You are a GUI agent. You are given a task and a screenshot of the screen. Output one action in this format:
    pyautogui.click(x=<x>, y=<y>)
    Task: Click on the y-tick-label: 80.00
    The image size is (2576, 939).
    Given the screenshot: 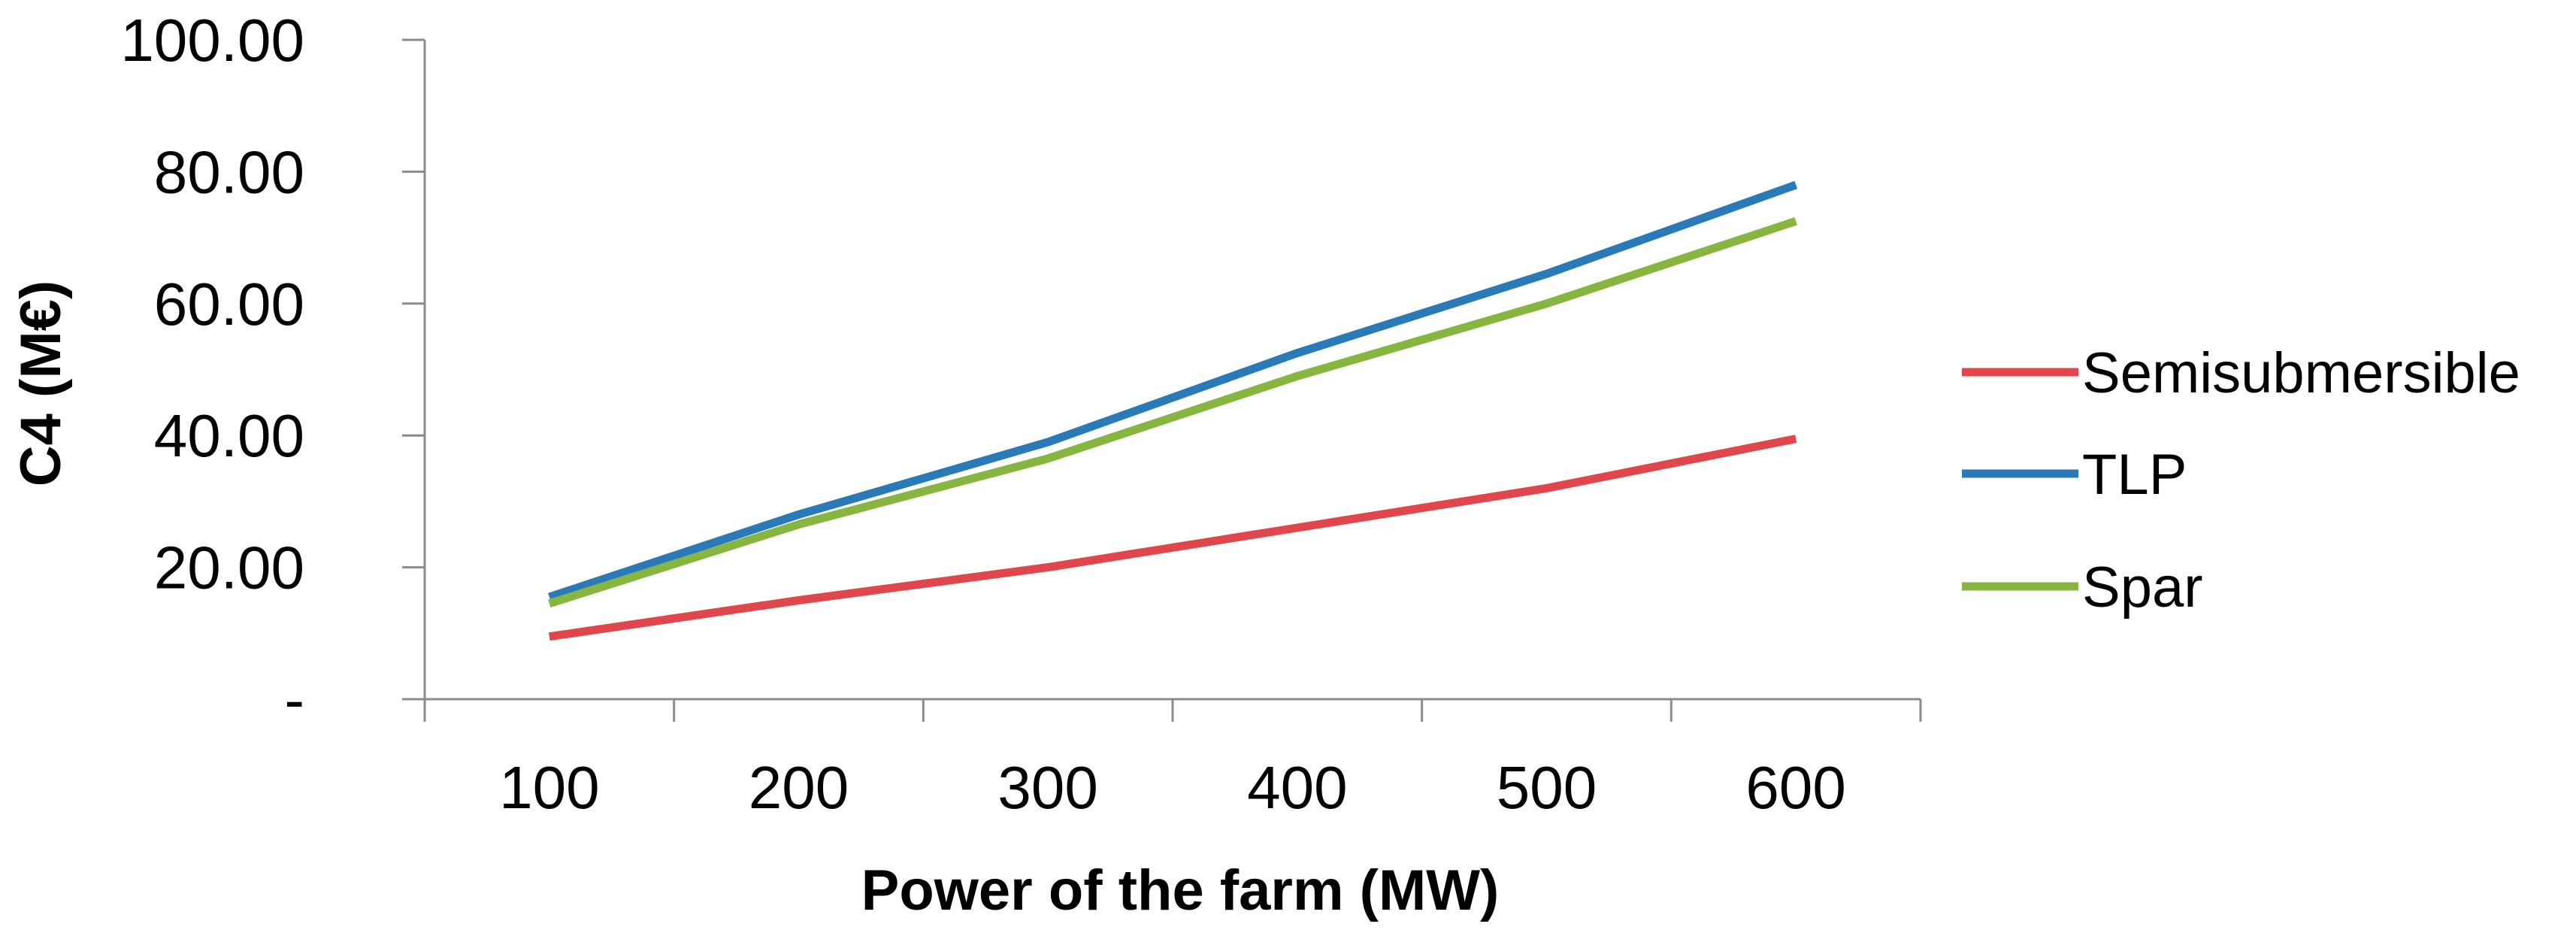 What is the action you would take?
    pyautogui.click(x=229, y=171)
    